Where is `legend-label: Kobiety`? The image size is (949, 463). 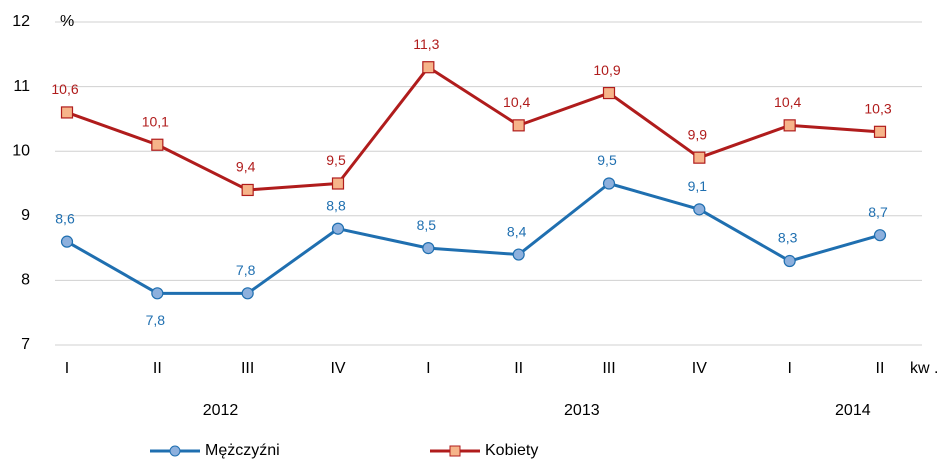
legend-label: Kobiety is located at coordinates (511, 450).